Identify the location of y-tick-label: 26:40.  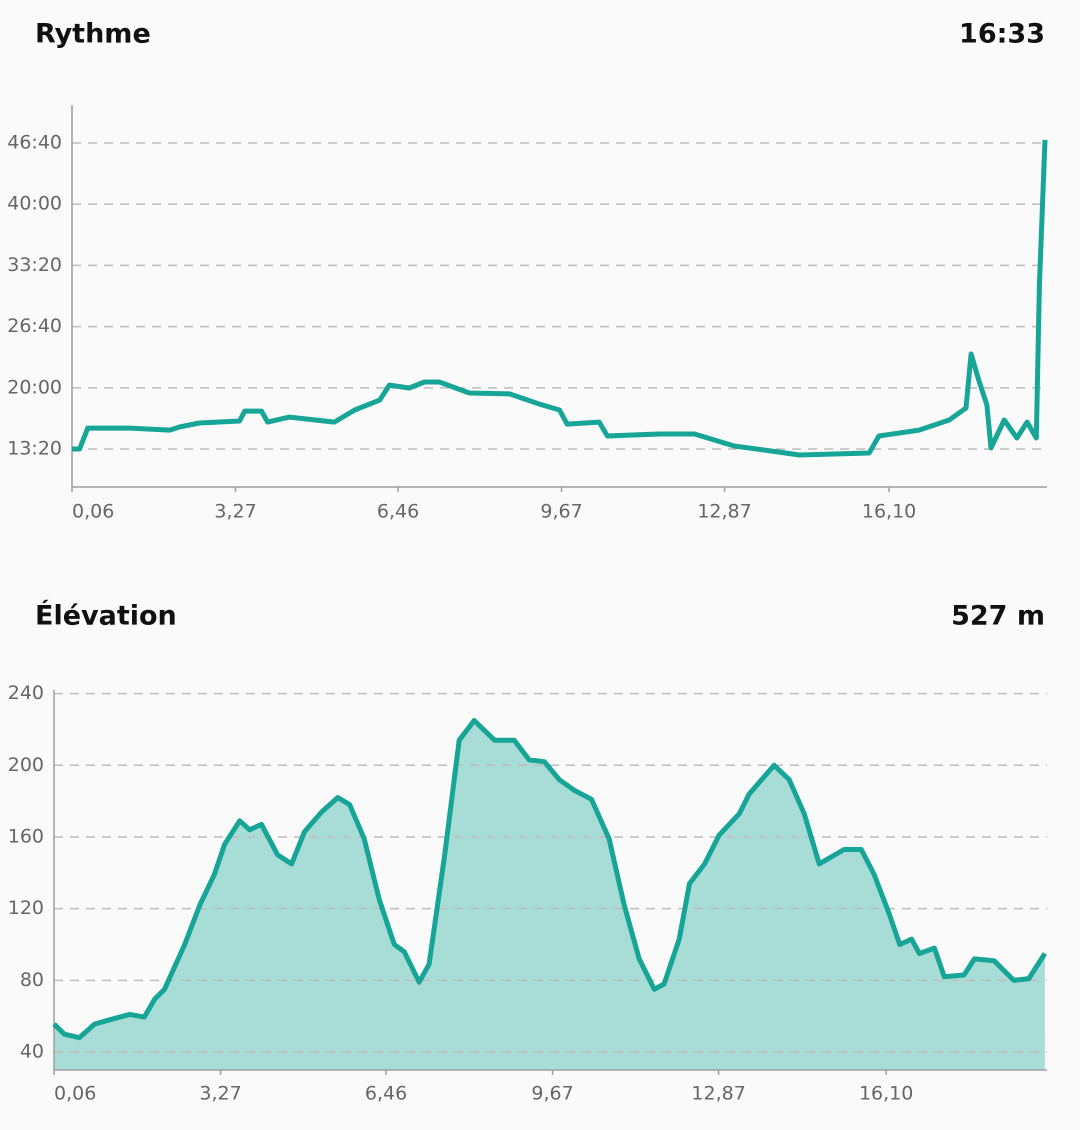
(34, 326).